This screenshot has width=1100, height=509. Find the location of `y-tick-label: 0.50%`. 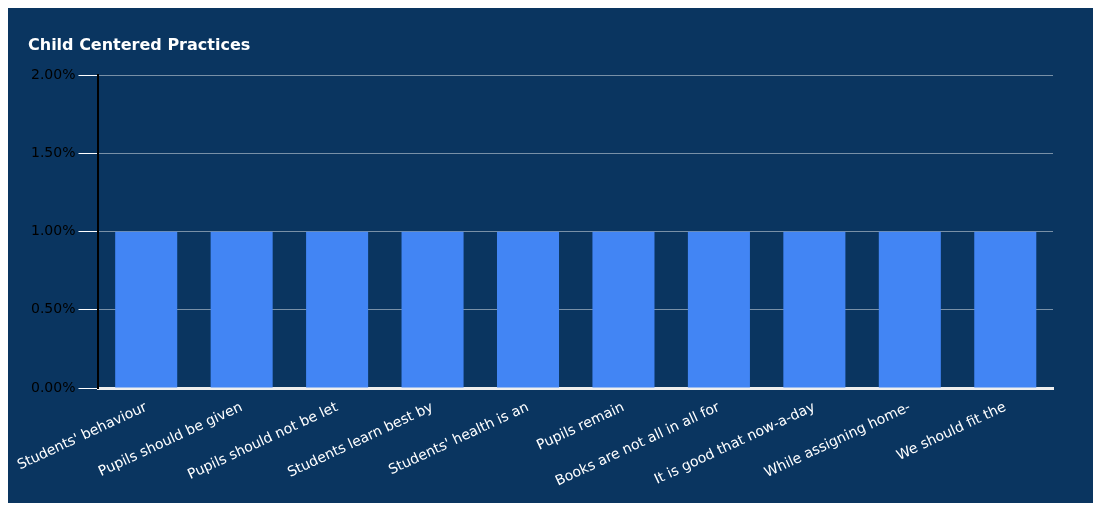

y-tick-label: 0.50% is located at coordinates (53, 308).